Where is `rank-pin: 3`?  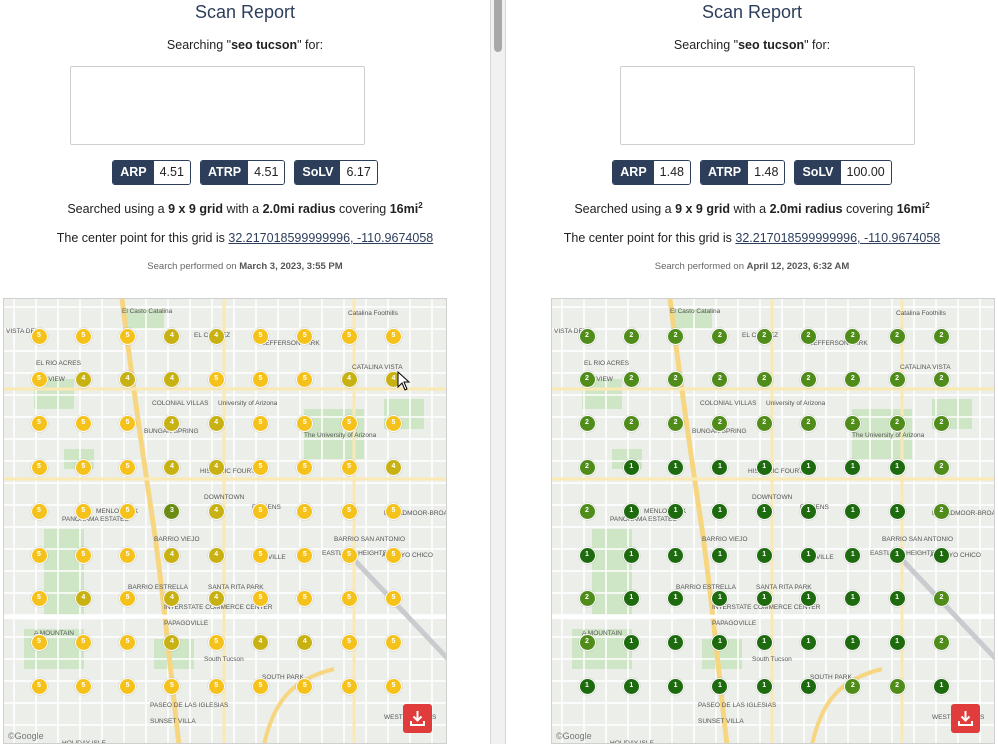 rank-pin: 3 is located at coordinates (172, 511).